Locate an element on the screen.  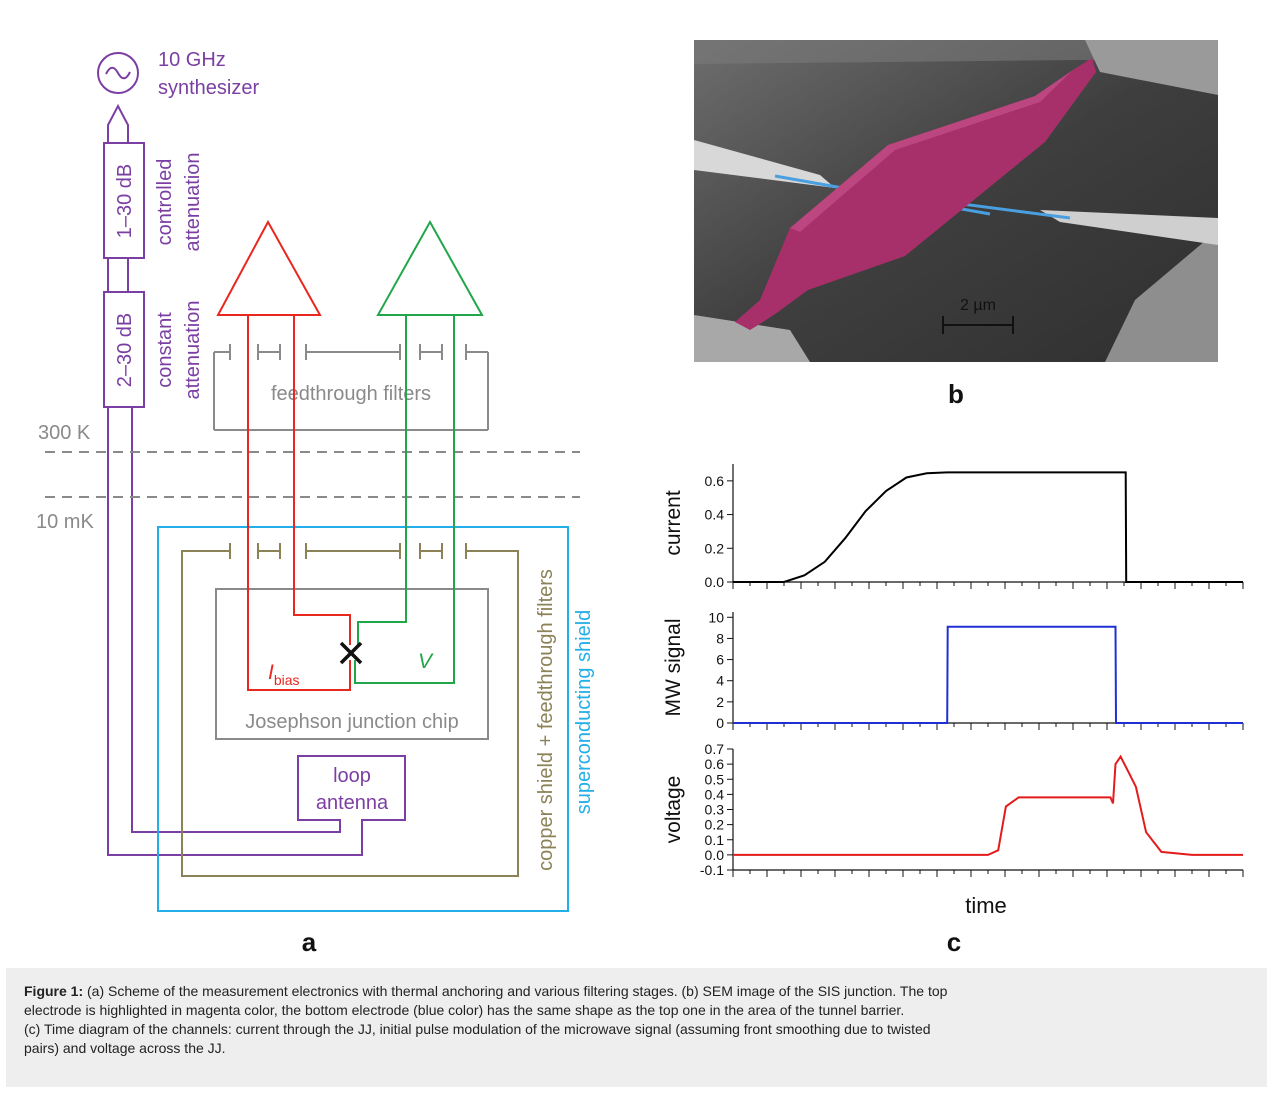
top-electrode is located at coordinates (915, 194).